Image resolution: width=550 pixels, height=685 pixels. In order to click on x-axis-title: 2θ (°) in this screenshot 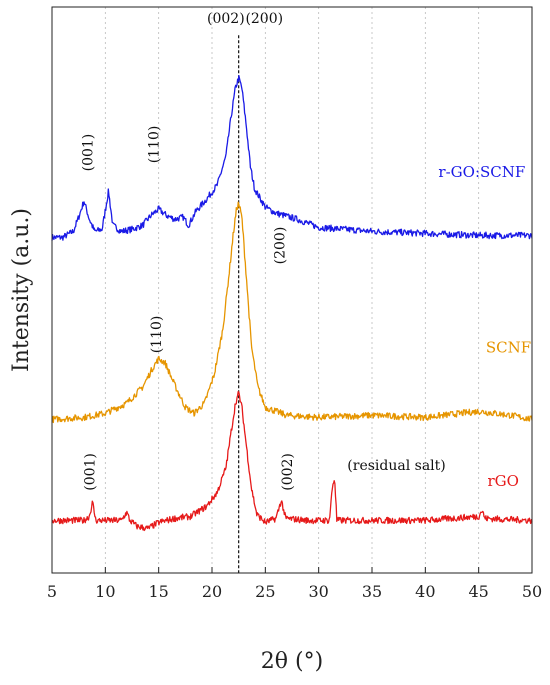, I will do `click(292, 661)`.